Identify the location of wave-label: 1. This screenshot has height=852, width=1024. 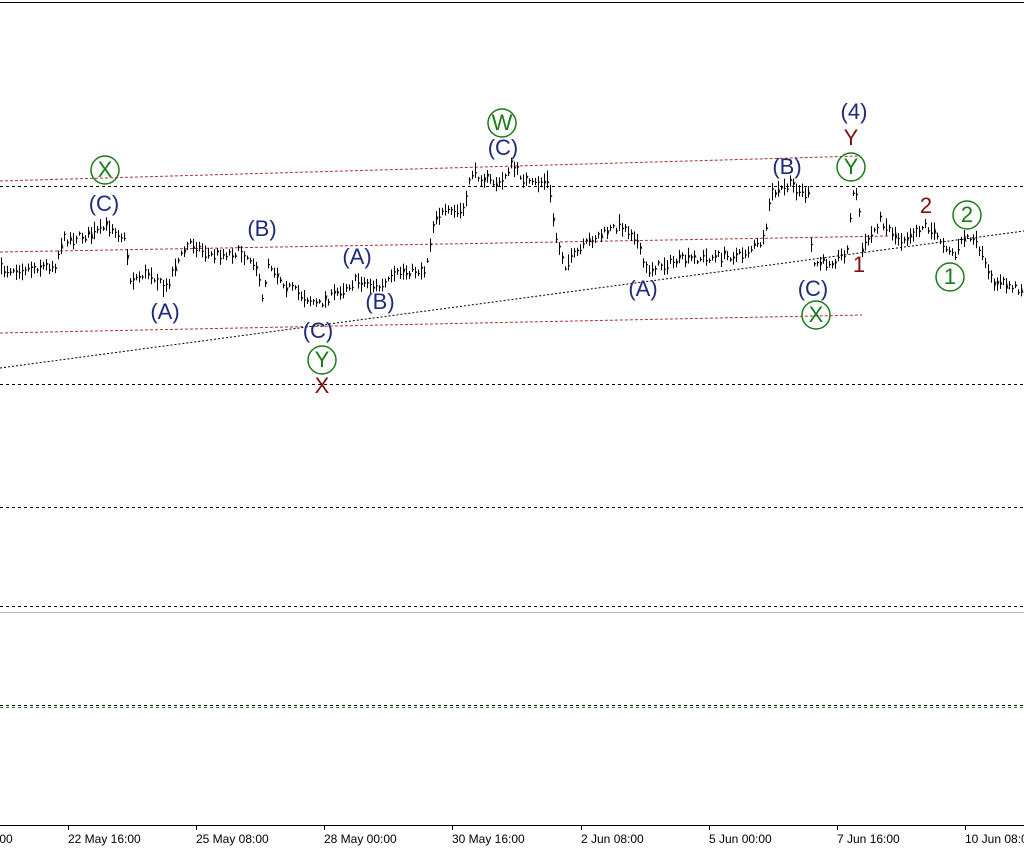
(859, 264).